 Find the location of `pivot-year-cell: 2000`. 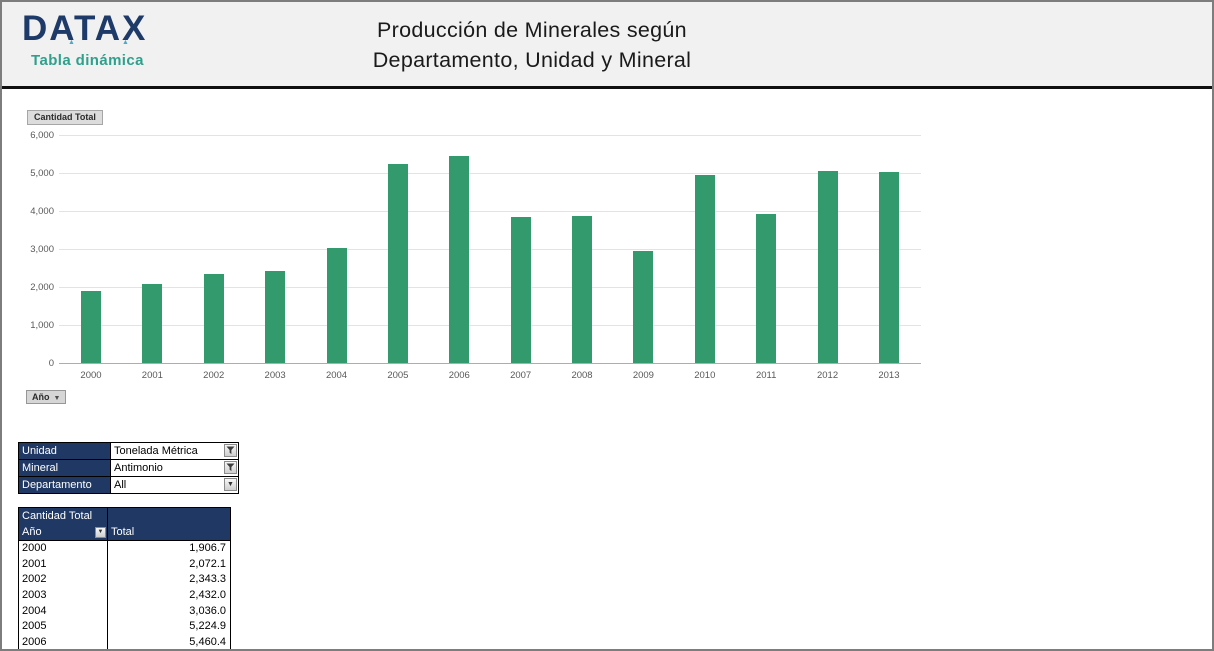

pivot-year-cell: 2000 is located at coordinates (63, 549).